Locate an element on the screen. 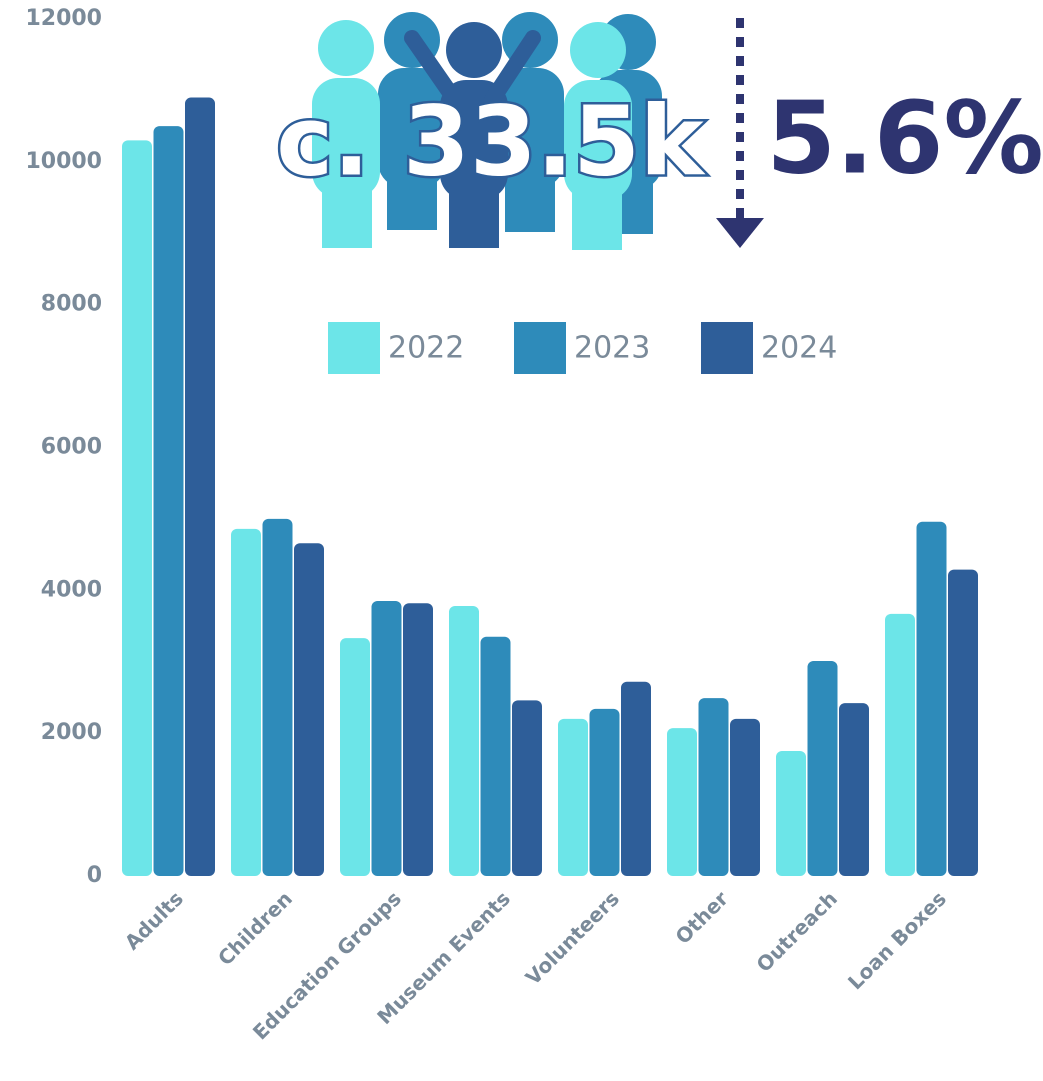 This screenshot has height=1081, width=1043. y-tick-label: 4000 is located at coordinates (71, 589).